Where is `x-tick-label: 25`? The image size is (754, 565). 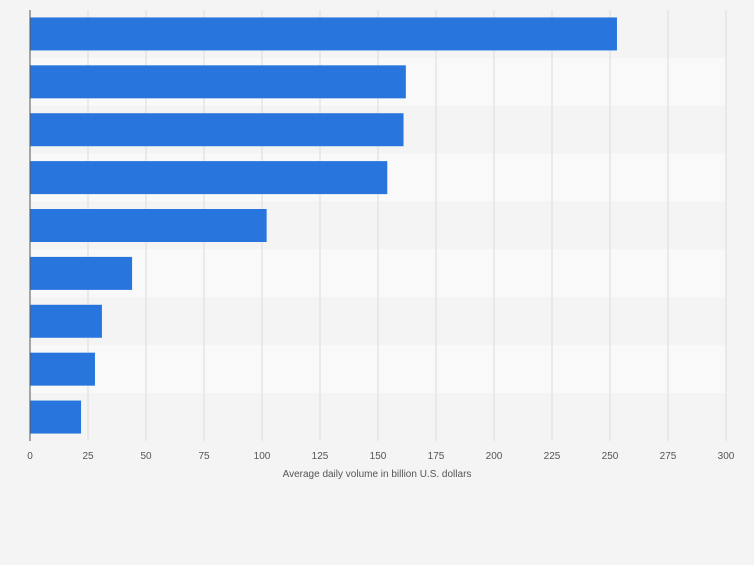 x-tick-label: 25 is located at coordinates (88, 456).